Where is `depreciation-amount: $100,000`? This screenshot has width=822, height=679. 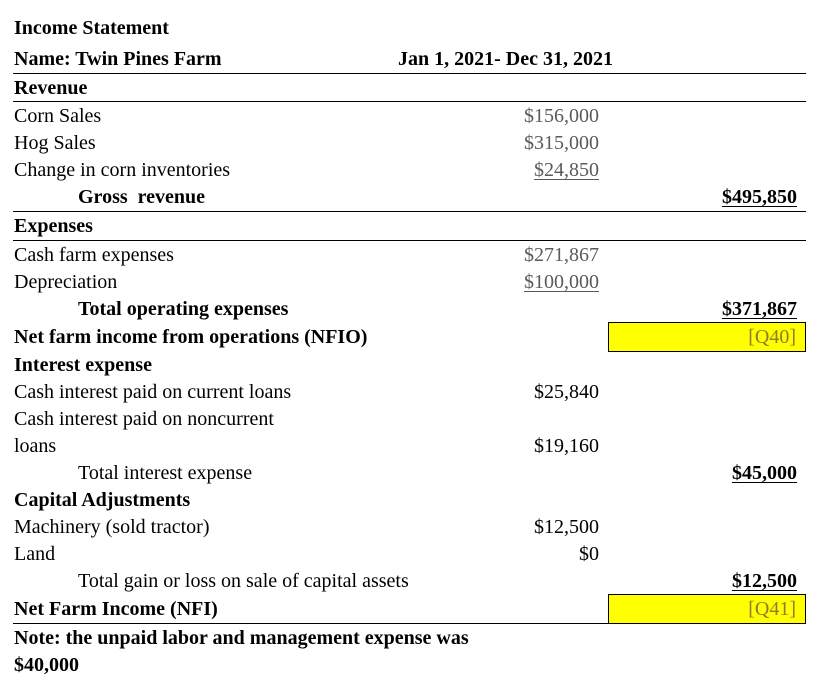 depreciation-amount: $100,000 is located at coordinates (561, 282).